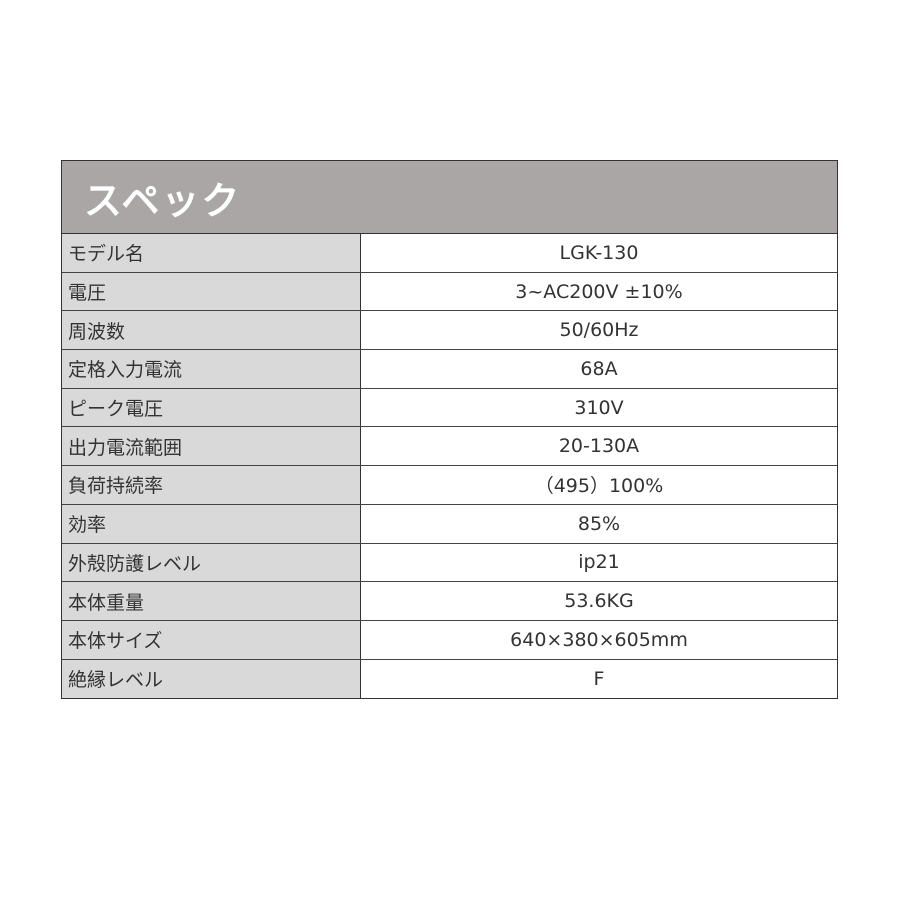 Image resolution: width=900 pixels, height=900 pixels. I want to click on spec-row: 本体重量 53.6KG, so click(449, 601).